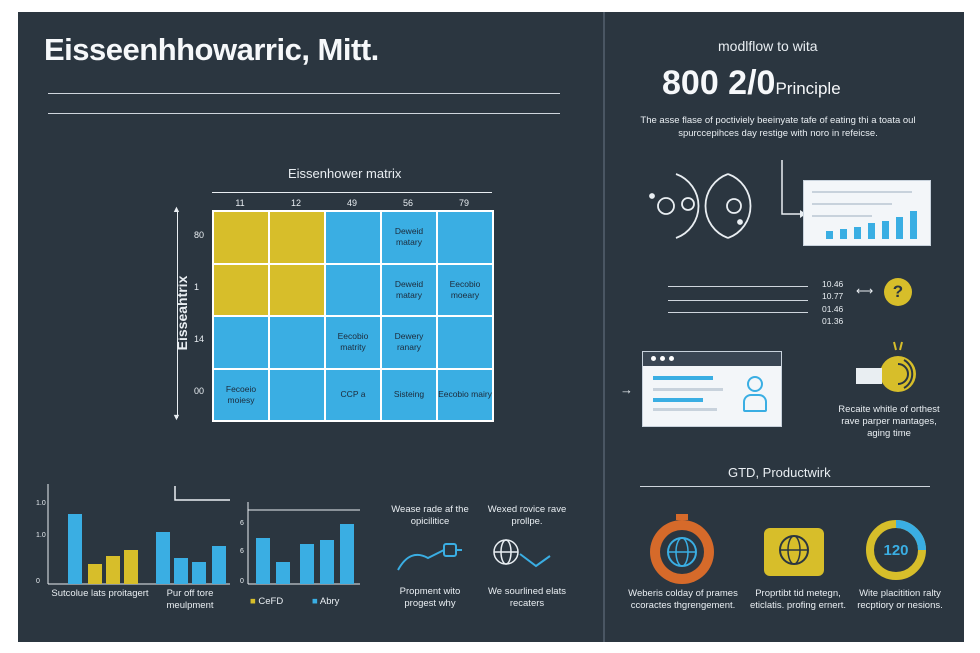  Describe the element at coordinates (316, 601) in the screenshot. I see `legend-swatch-blue: ■` at that location.